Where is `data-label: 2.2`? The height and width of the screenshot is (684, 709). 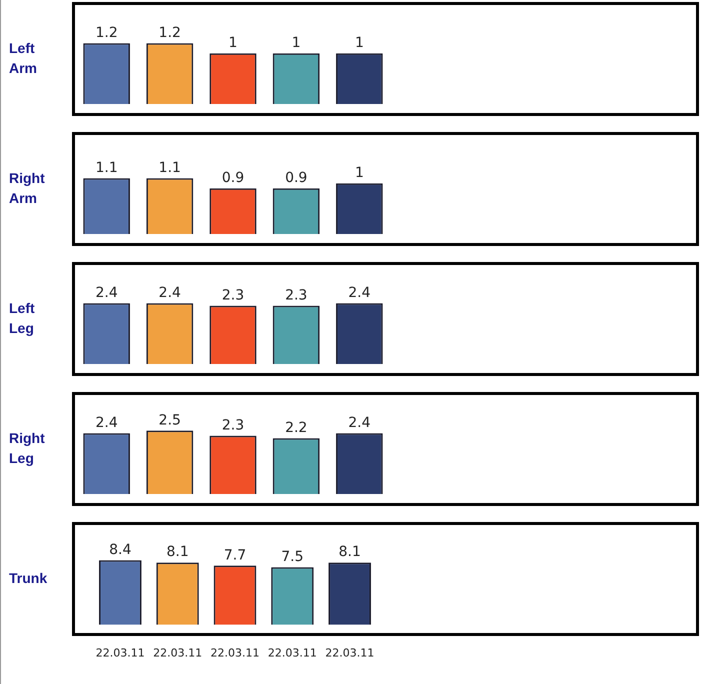 data-label: 2.2 is located at coordinates (296, 428).